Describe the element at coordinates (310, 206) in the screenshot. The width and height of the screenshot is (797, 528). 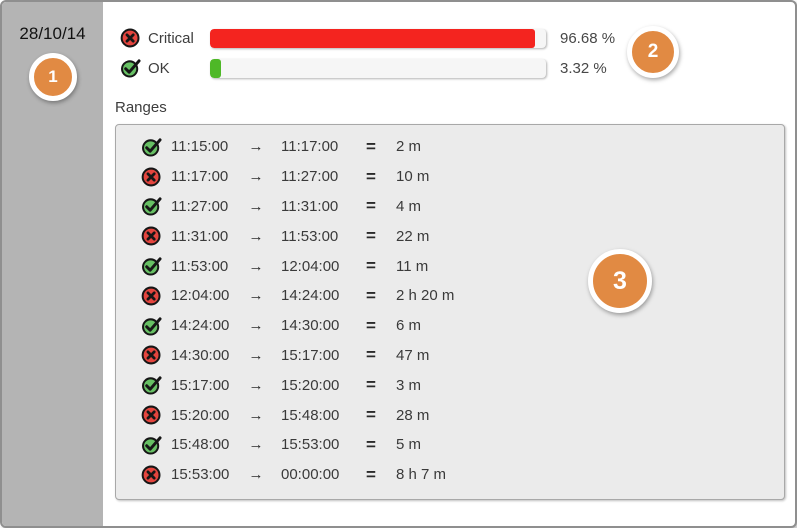
I see `range-end: 11:31:00` at that location.